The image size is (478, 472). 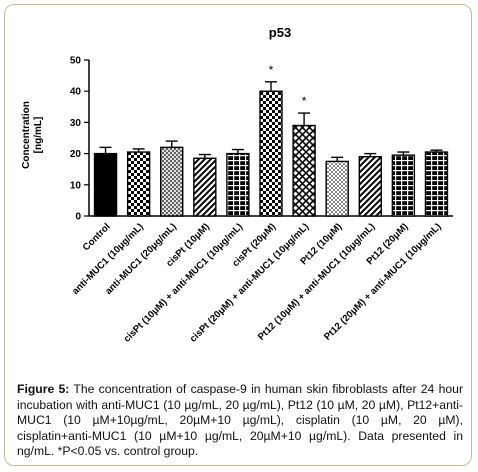 What do you see at coordinates (26, 135) in the screenshot?
I see `y-axis-label-line-1: Concentration` at bounding box center [26, 135].